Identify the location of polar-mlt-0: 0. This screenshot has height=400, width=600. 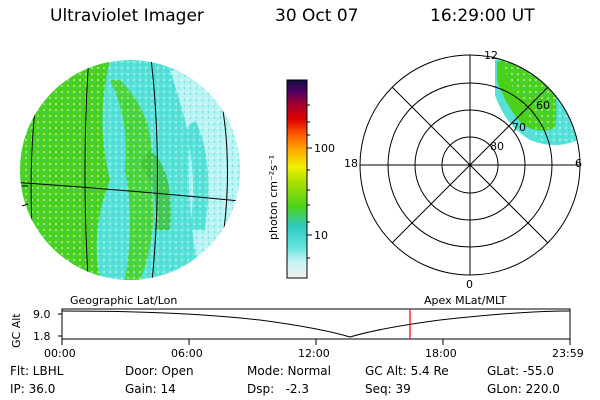
(469, 284).